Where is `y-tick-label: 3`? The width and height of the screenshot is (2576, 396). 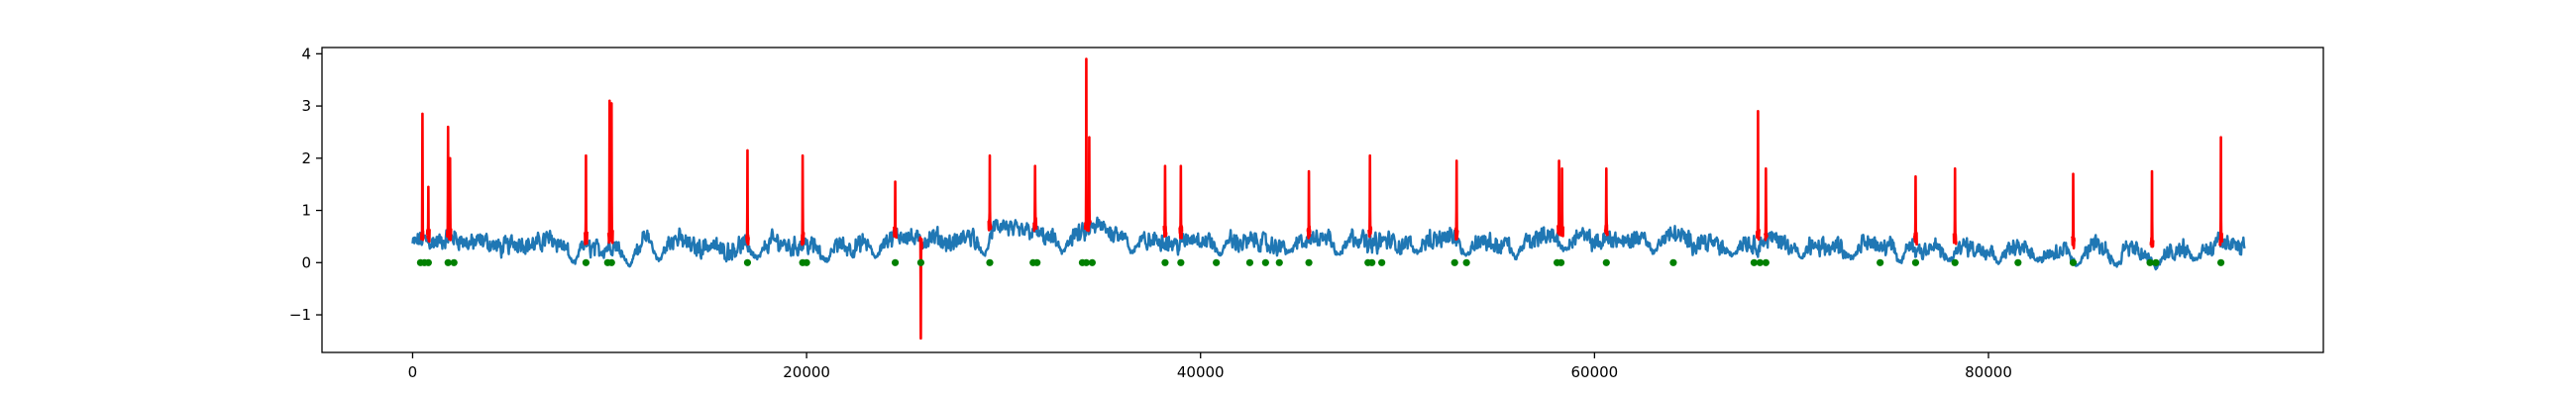 y-tick-label: 3 is located at coordinates (306, 106).